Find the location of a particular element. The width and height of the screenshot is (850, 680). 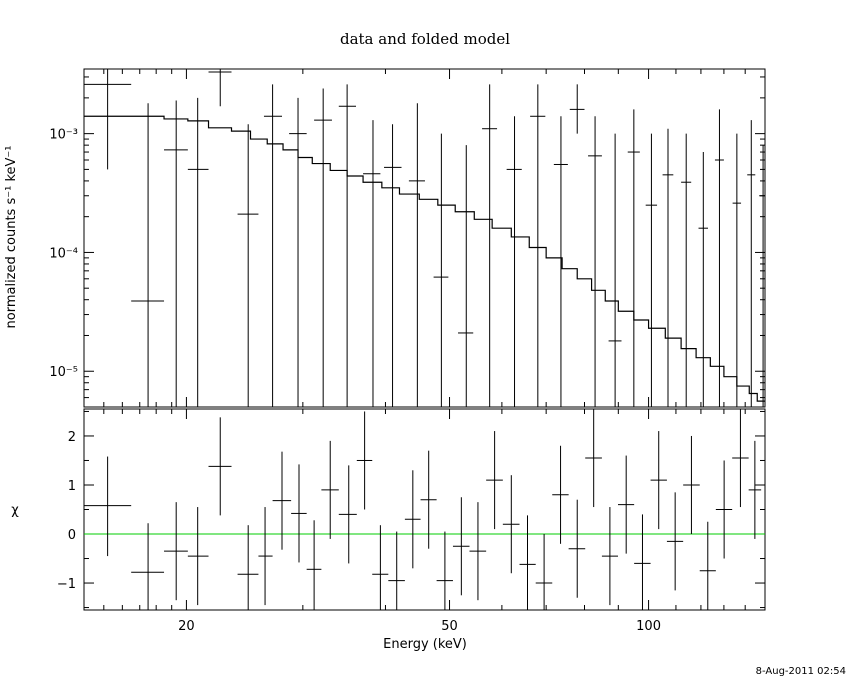

x-tick-label: 50 is located at coordinates (449, 626).